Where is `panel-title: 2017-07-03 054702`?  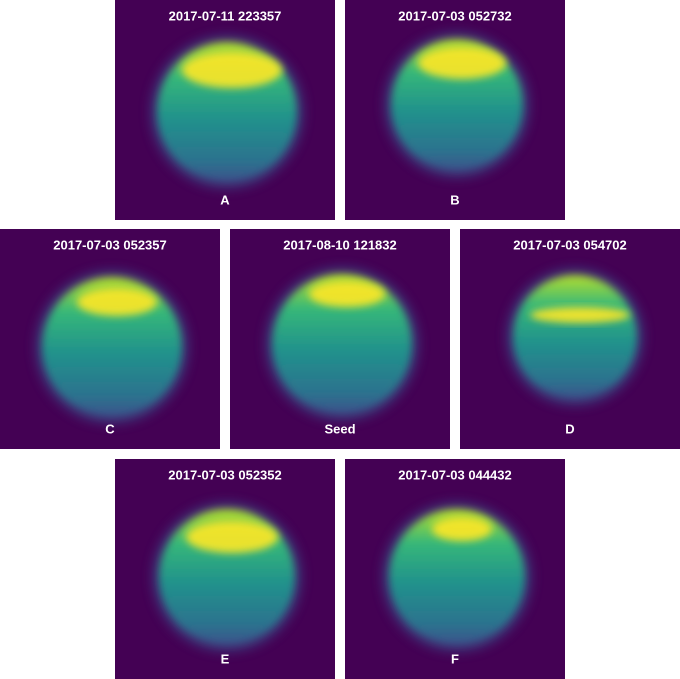
panel-title: 2017-07-03 054702 is located at coordinates (570, 244).